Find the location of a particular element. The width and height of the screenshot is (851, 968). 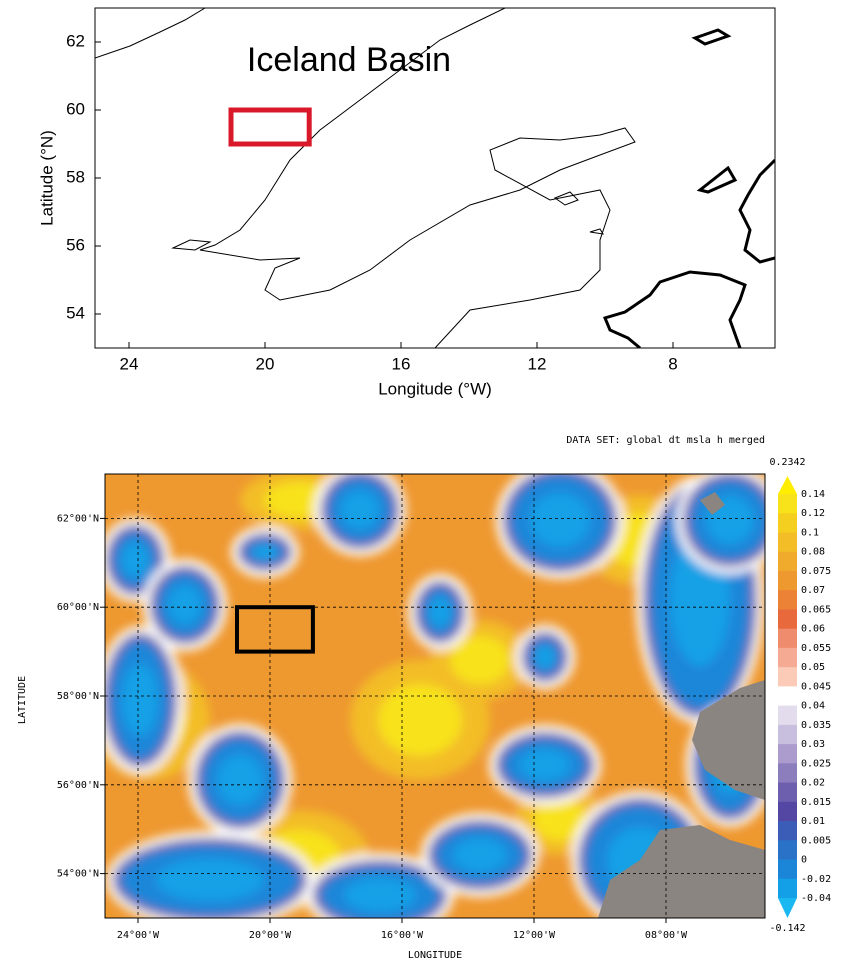

colorbar-label: 0.1 is located at coordinates (810, 532).